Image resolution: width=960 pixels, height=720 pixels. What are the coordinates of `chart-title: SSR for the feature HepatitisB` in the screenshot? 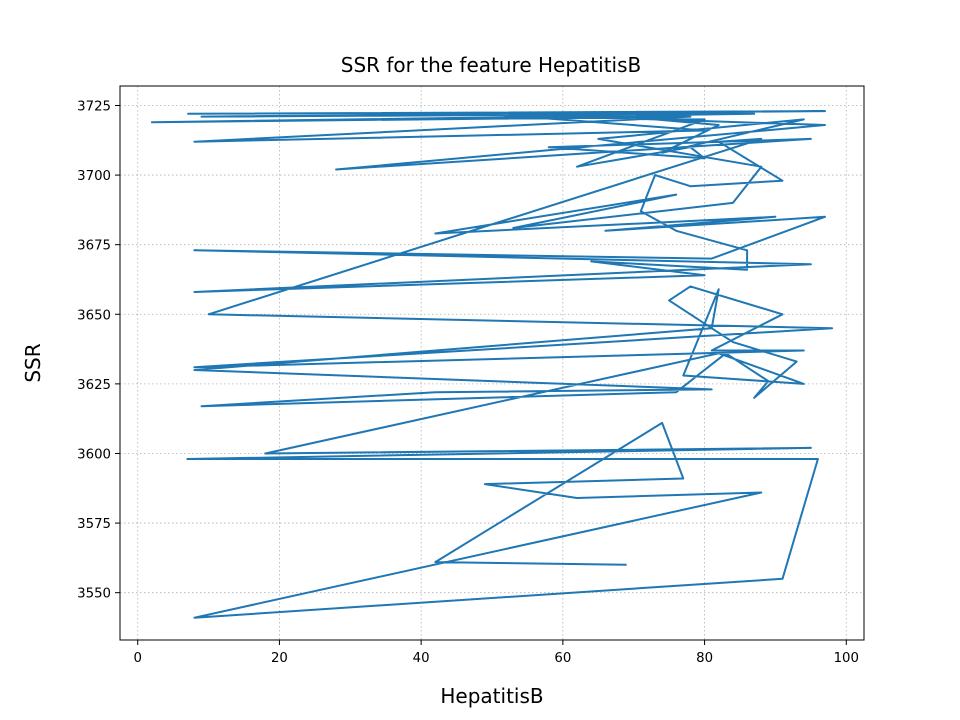 It's located at (491, 65).